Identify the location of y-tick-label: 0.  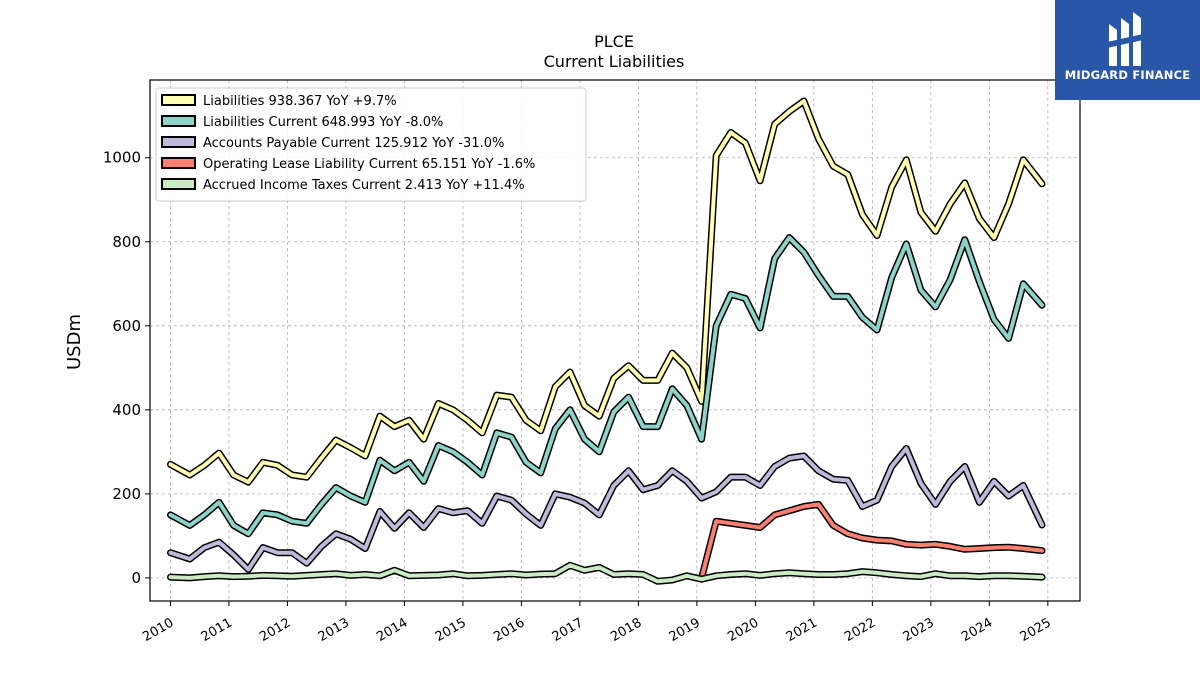
(136, 578).